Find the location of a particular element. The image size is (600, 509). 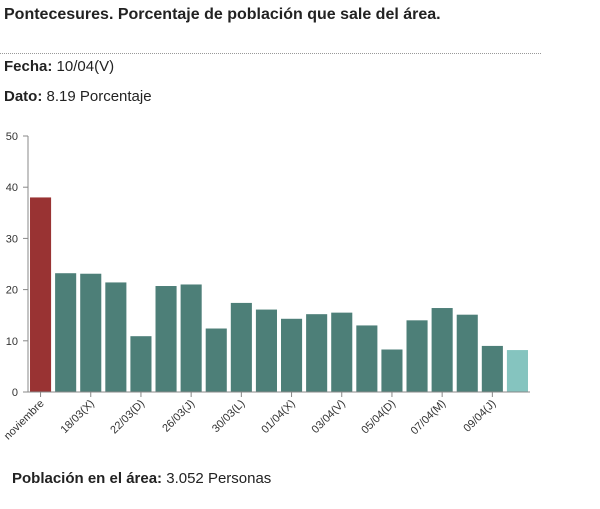

dato-row: Dato: 8.19 Porcentaje is located at coordinates (78, 96).